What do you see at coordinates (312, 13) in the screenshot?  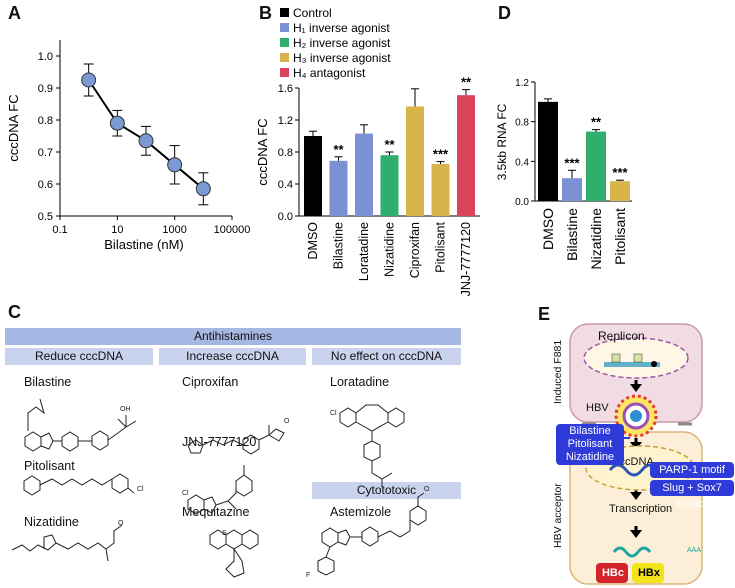 I see `b-legend-label: Control` at bounding box center [312, 13].